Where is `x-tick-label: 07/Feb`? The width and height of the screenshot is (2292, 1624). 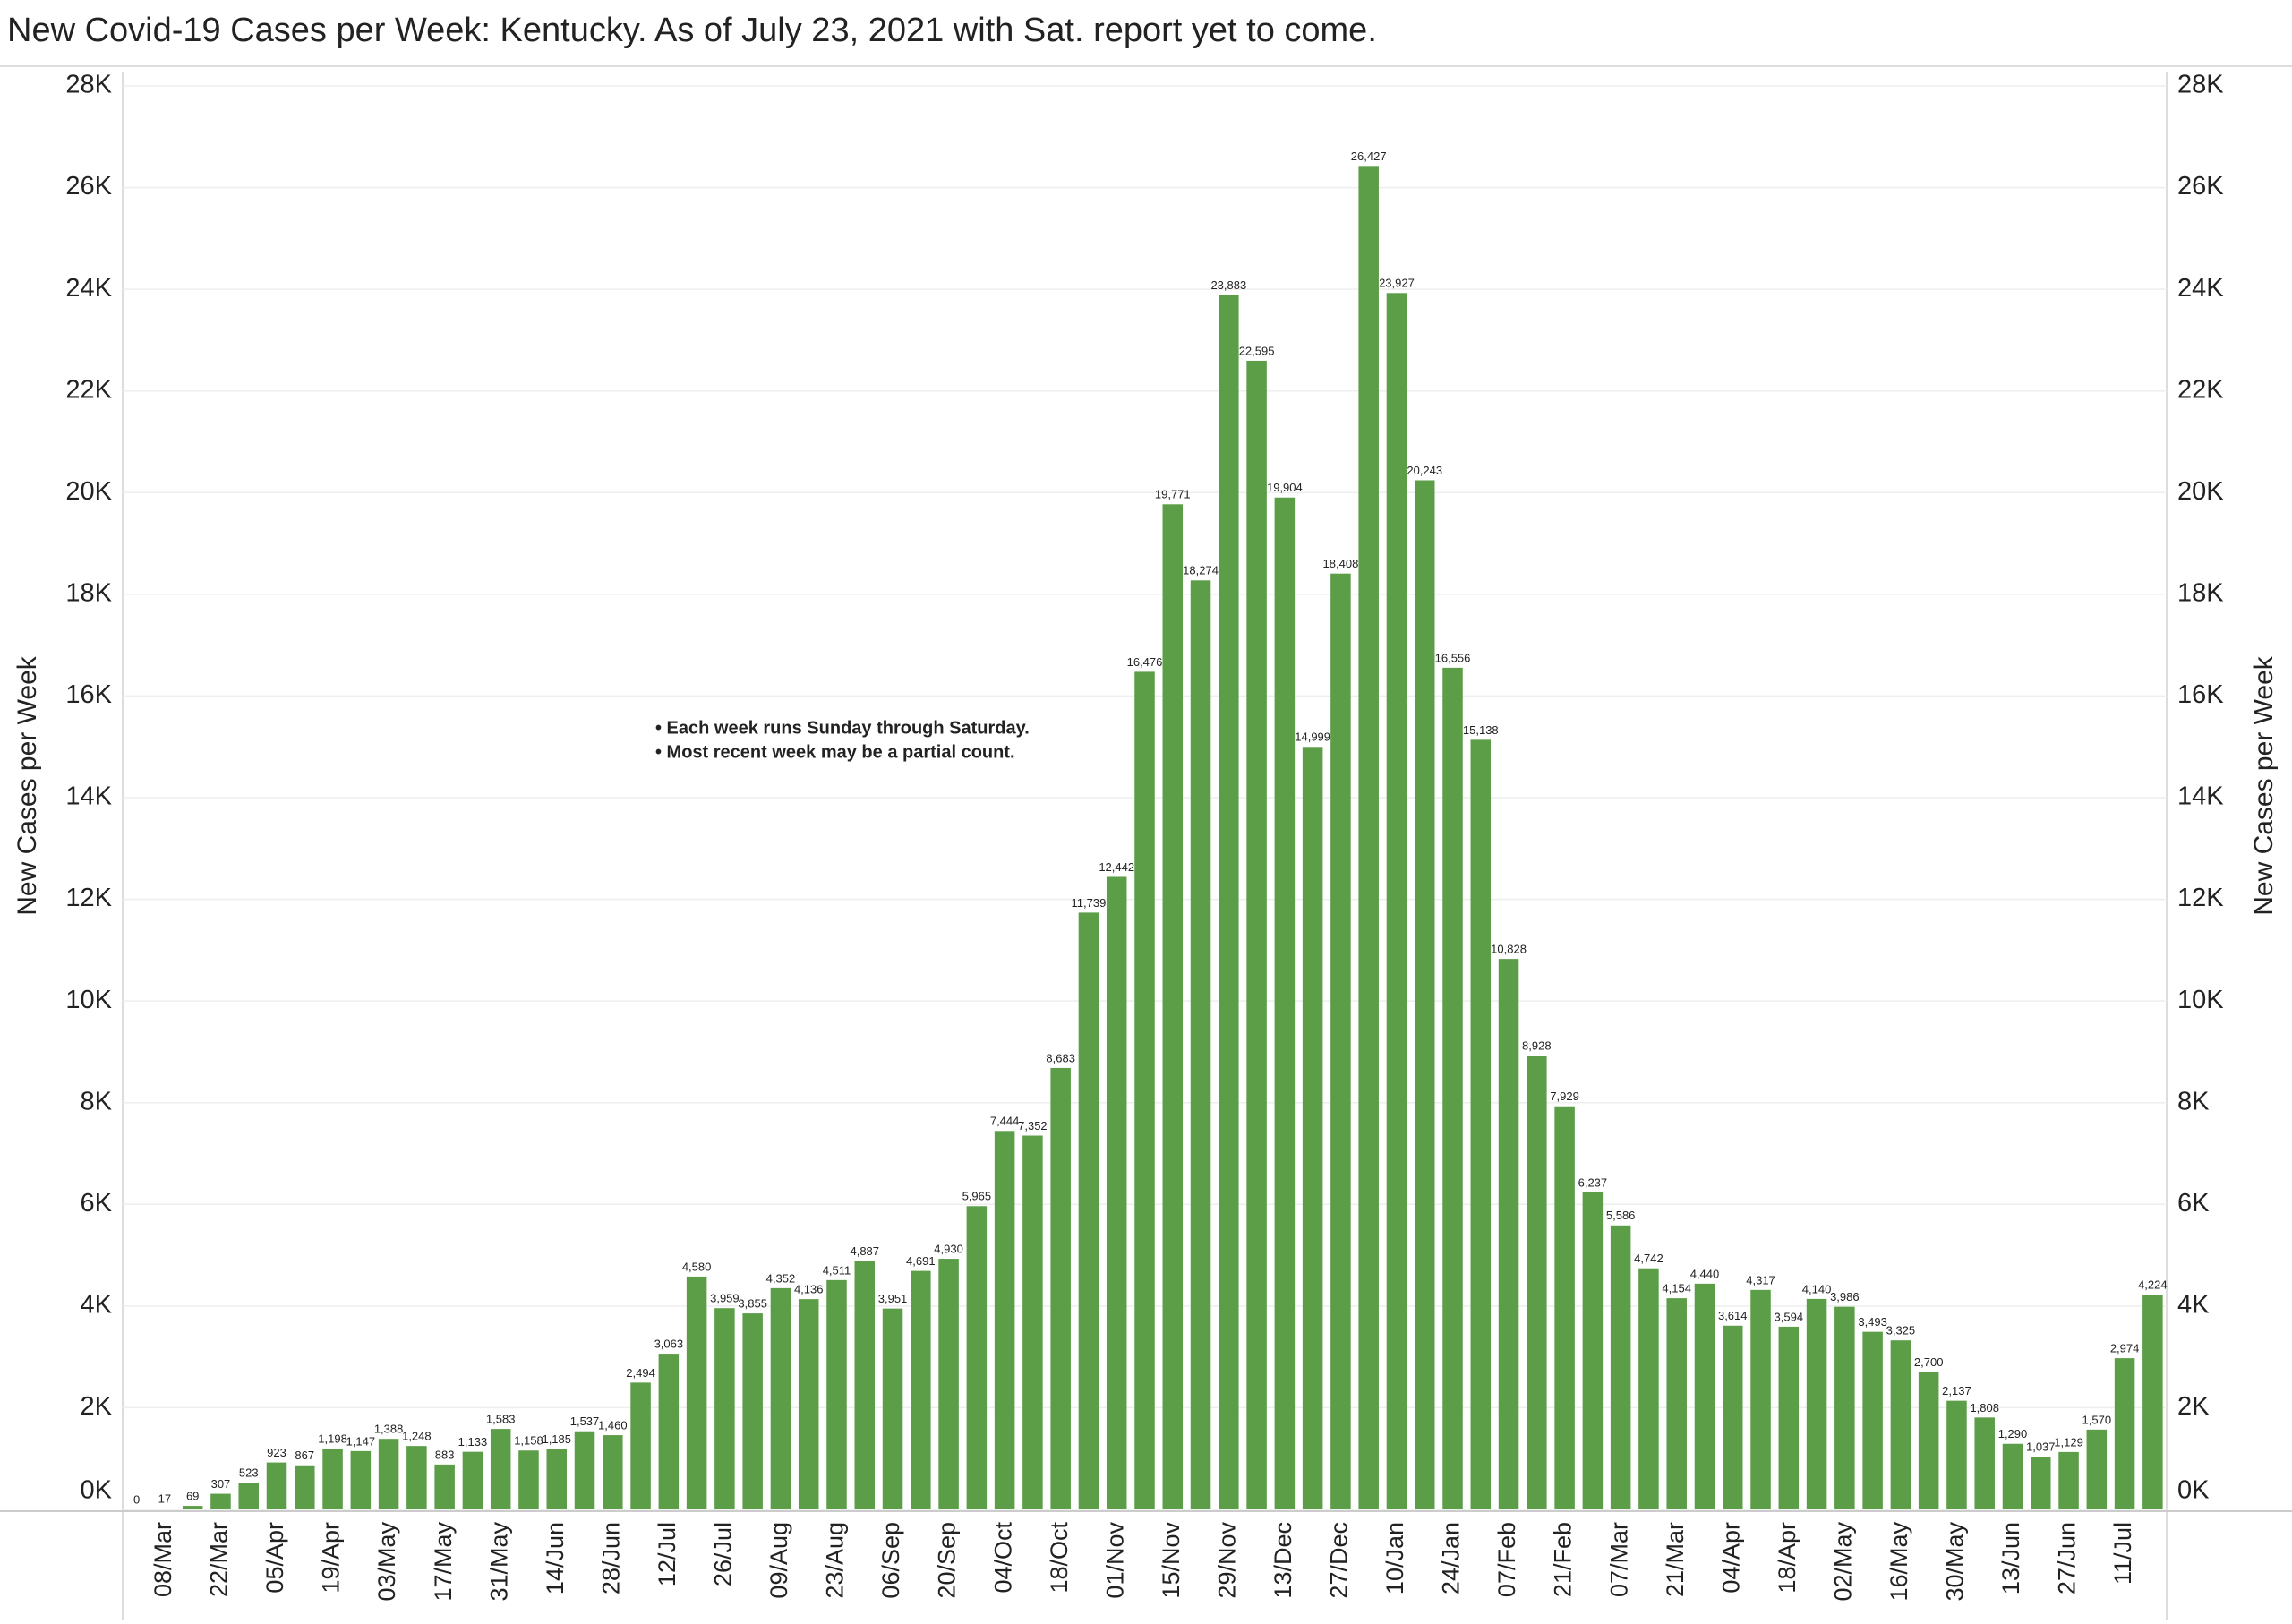
x-tick-label: 07/Feb is located at coordinates (1506, 1559).